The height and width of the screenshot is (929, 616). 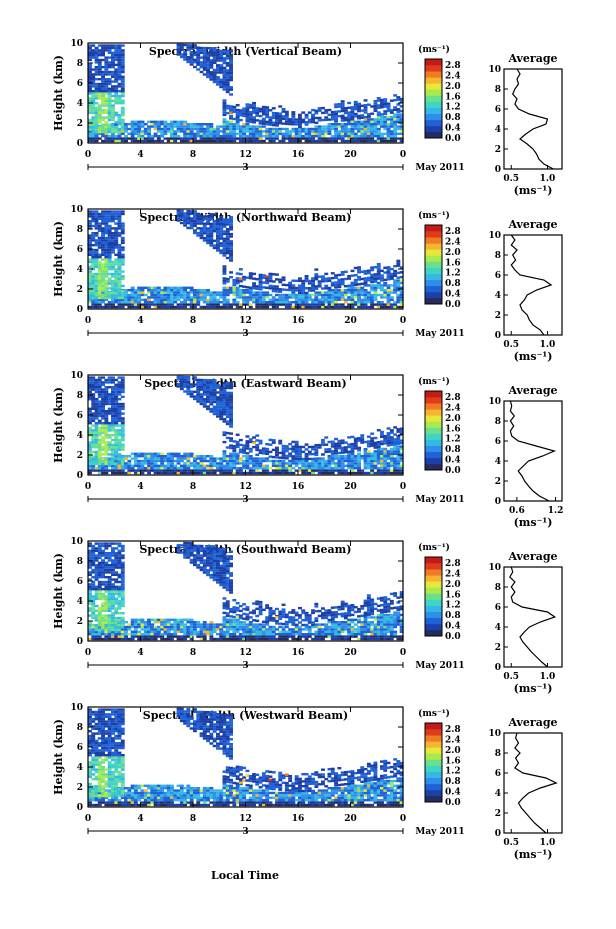 What do you see at coordinates (434, 381) in the screenshot?
I see `colorbar-unit: (ms⁻¹)` at bounding box center [434, 381].